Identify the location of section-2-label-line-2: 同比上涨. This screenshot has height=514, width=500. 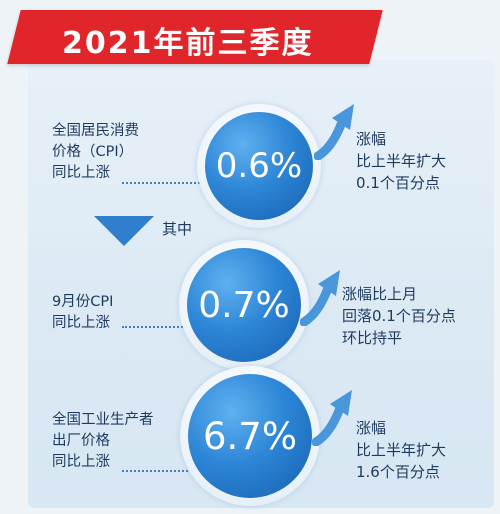
(81, 323).